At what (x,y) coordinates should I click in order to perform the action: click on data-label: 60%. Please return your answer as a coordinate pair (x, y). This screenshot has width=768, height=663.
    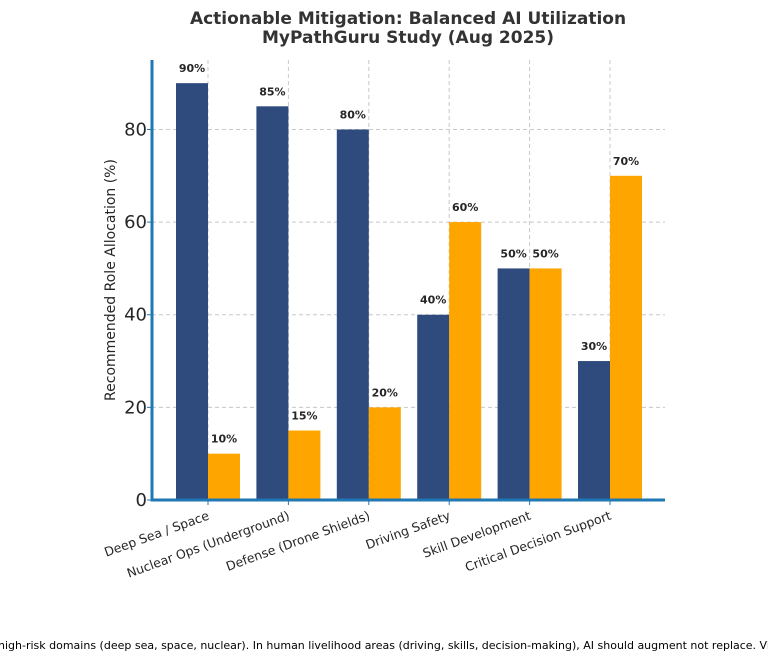
    Looking at the image, I should click on (465, 207).